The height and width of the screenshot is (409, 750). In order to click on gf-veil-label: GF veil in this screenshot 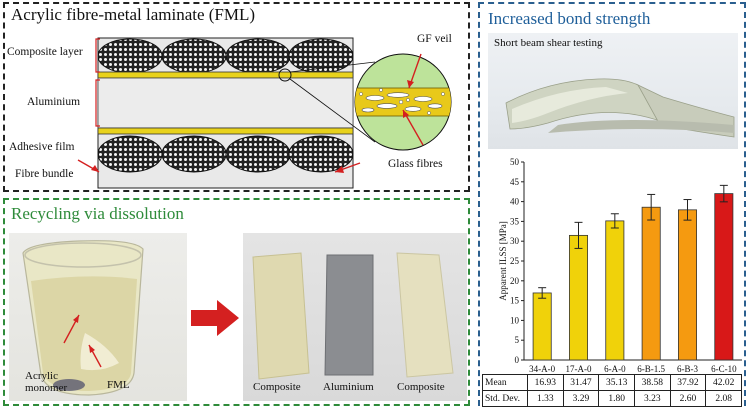, I will do `click(434, 39)`.